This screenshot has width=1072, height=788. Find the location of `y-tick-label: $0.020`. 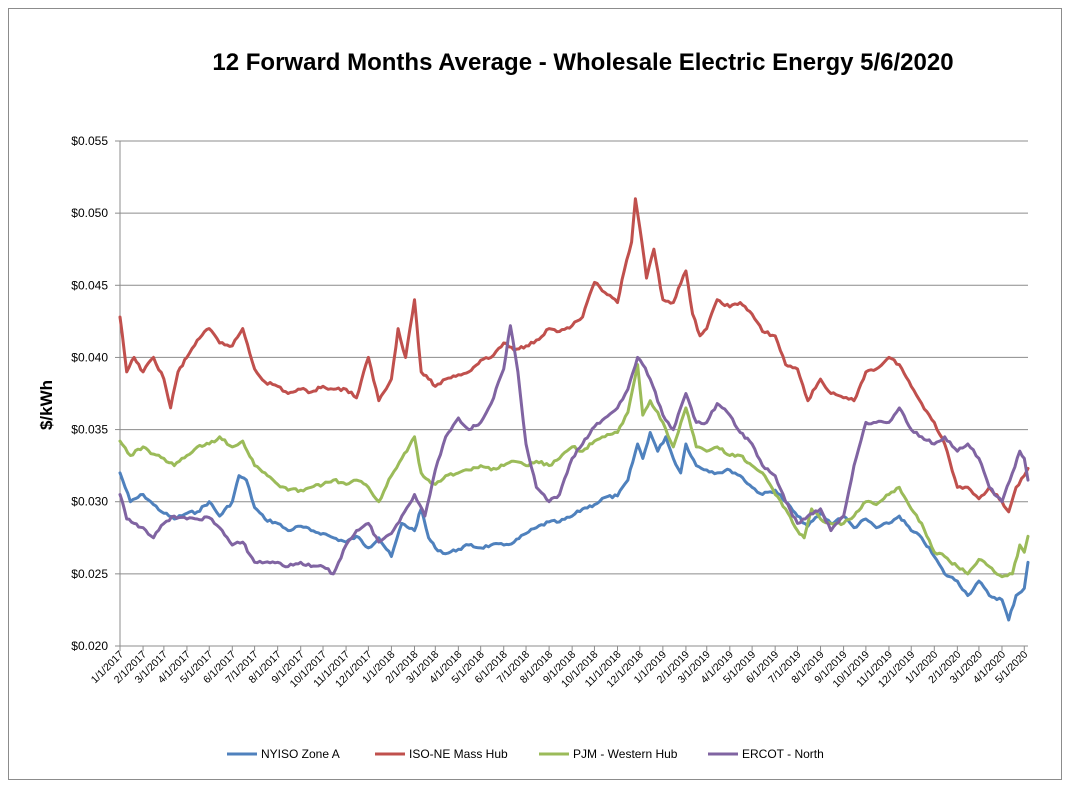

y-tick-label: $0.020 is located at coordinates (89, 646).